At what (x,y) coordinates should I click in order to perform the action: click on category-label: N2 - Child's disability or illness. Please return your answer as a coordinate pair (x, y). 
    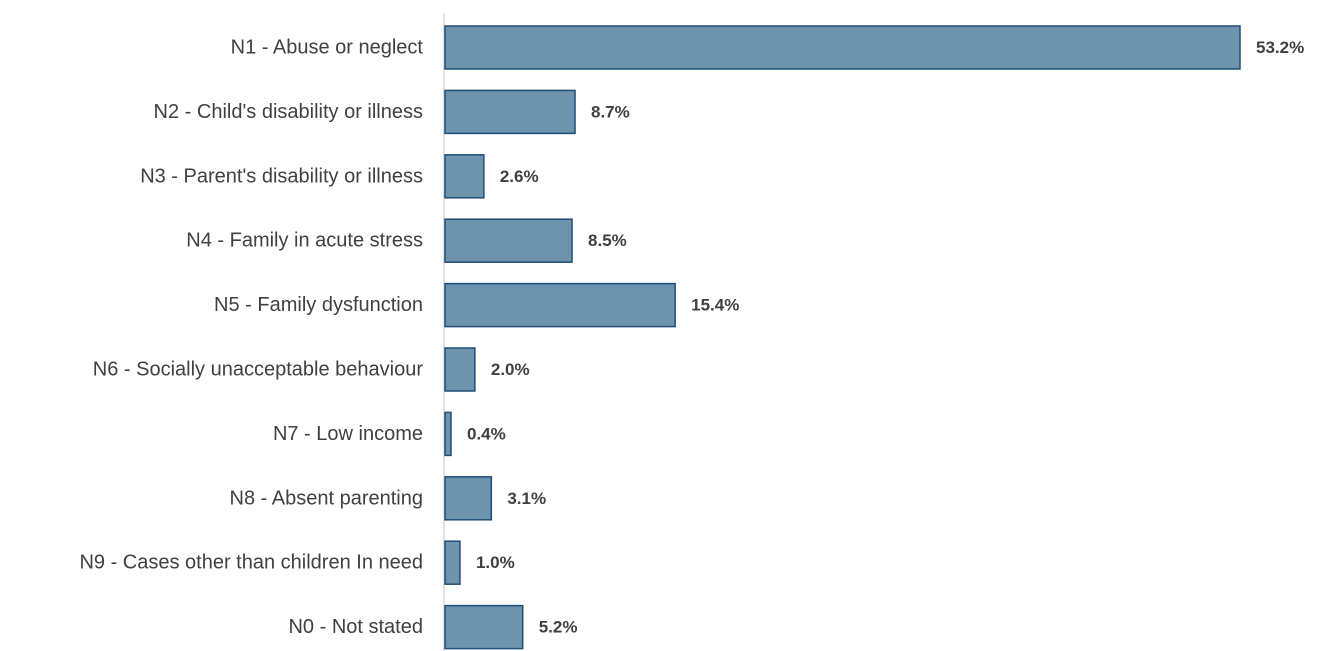
    Looking at the image, I should click on (288, 112).